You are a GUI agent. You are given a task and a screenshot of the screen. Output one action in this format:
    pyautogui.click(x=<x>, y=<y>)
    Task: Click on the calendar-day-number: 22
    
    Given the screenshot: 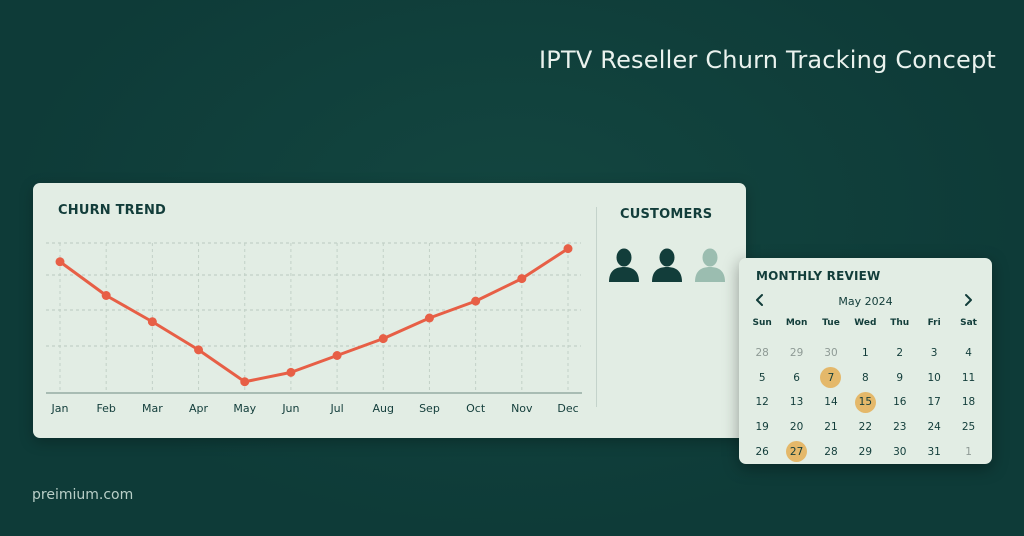 What is the action you would take?
    pyautogui.click(x=865, y=427)
    